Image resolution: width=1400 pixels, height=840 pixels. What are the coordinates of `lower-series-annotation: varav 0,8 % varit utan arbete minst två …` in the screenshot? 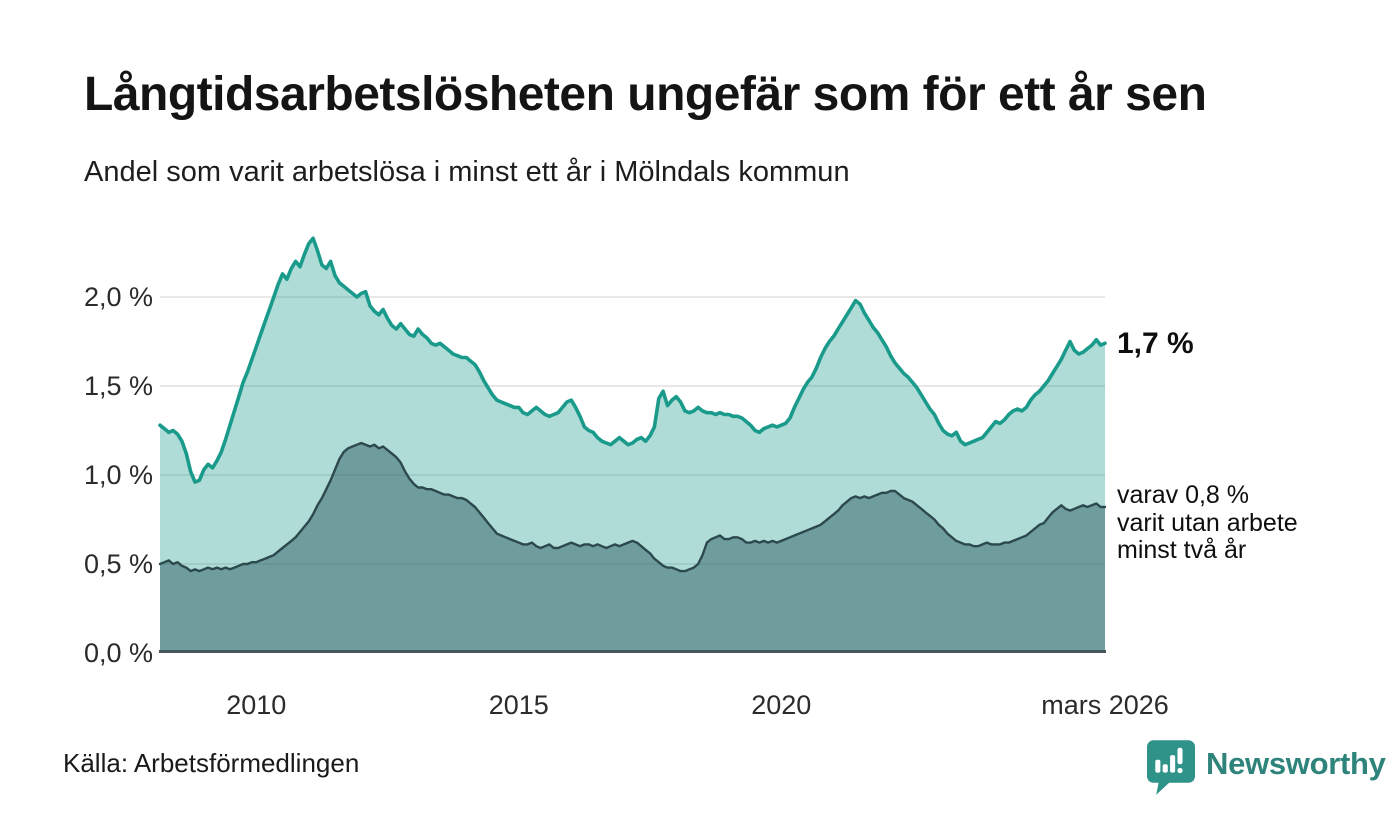 It's located at (1207, 523).